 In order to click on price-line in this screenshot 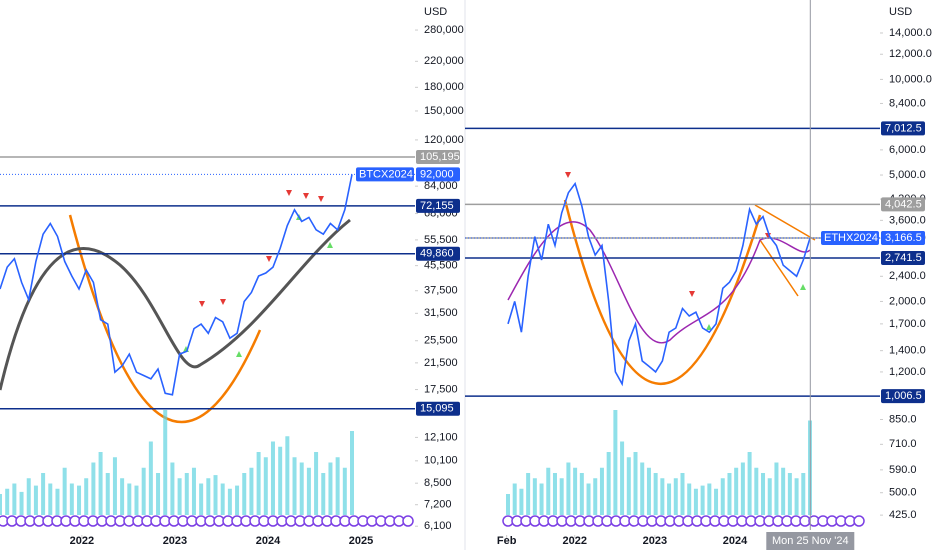, I will do `click(659, 284)`.